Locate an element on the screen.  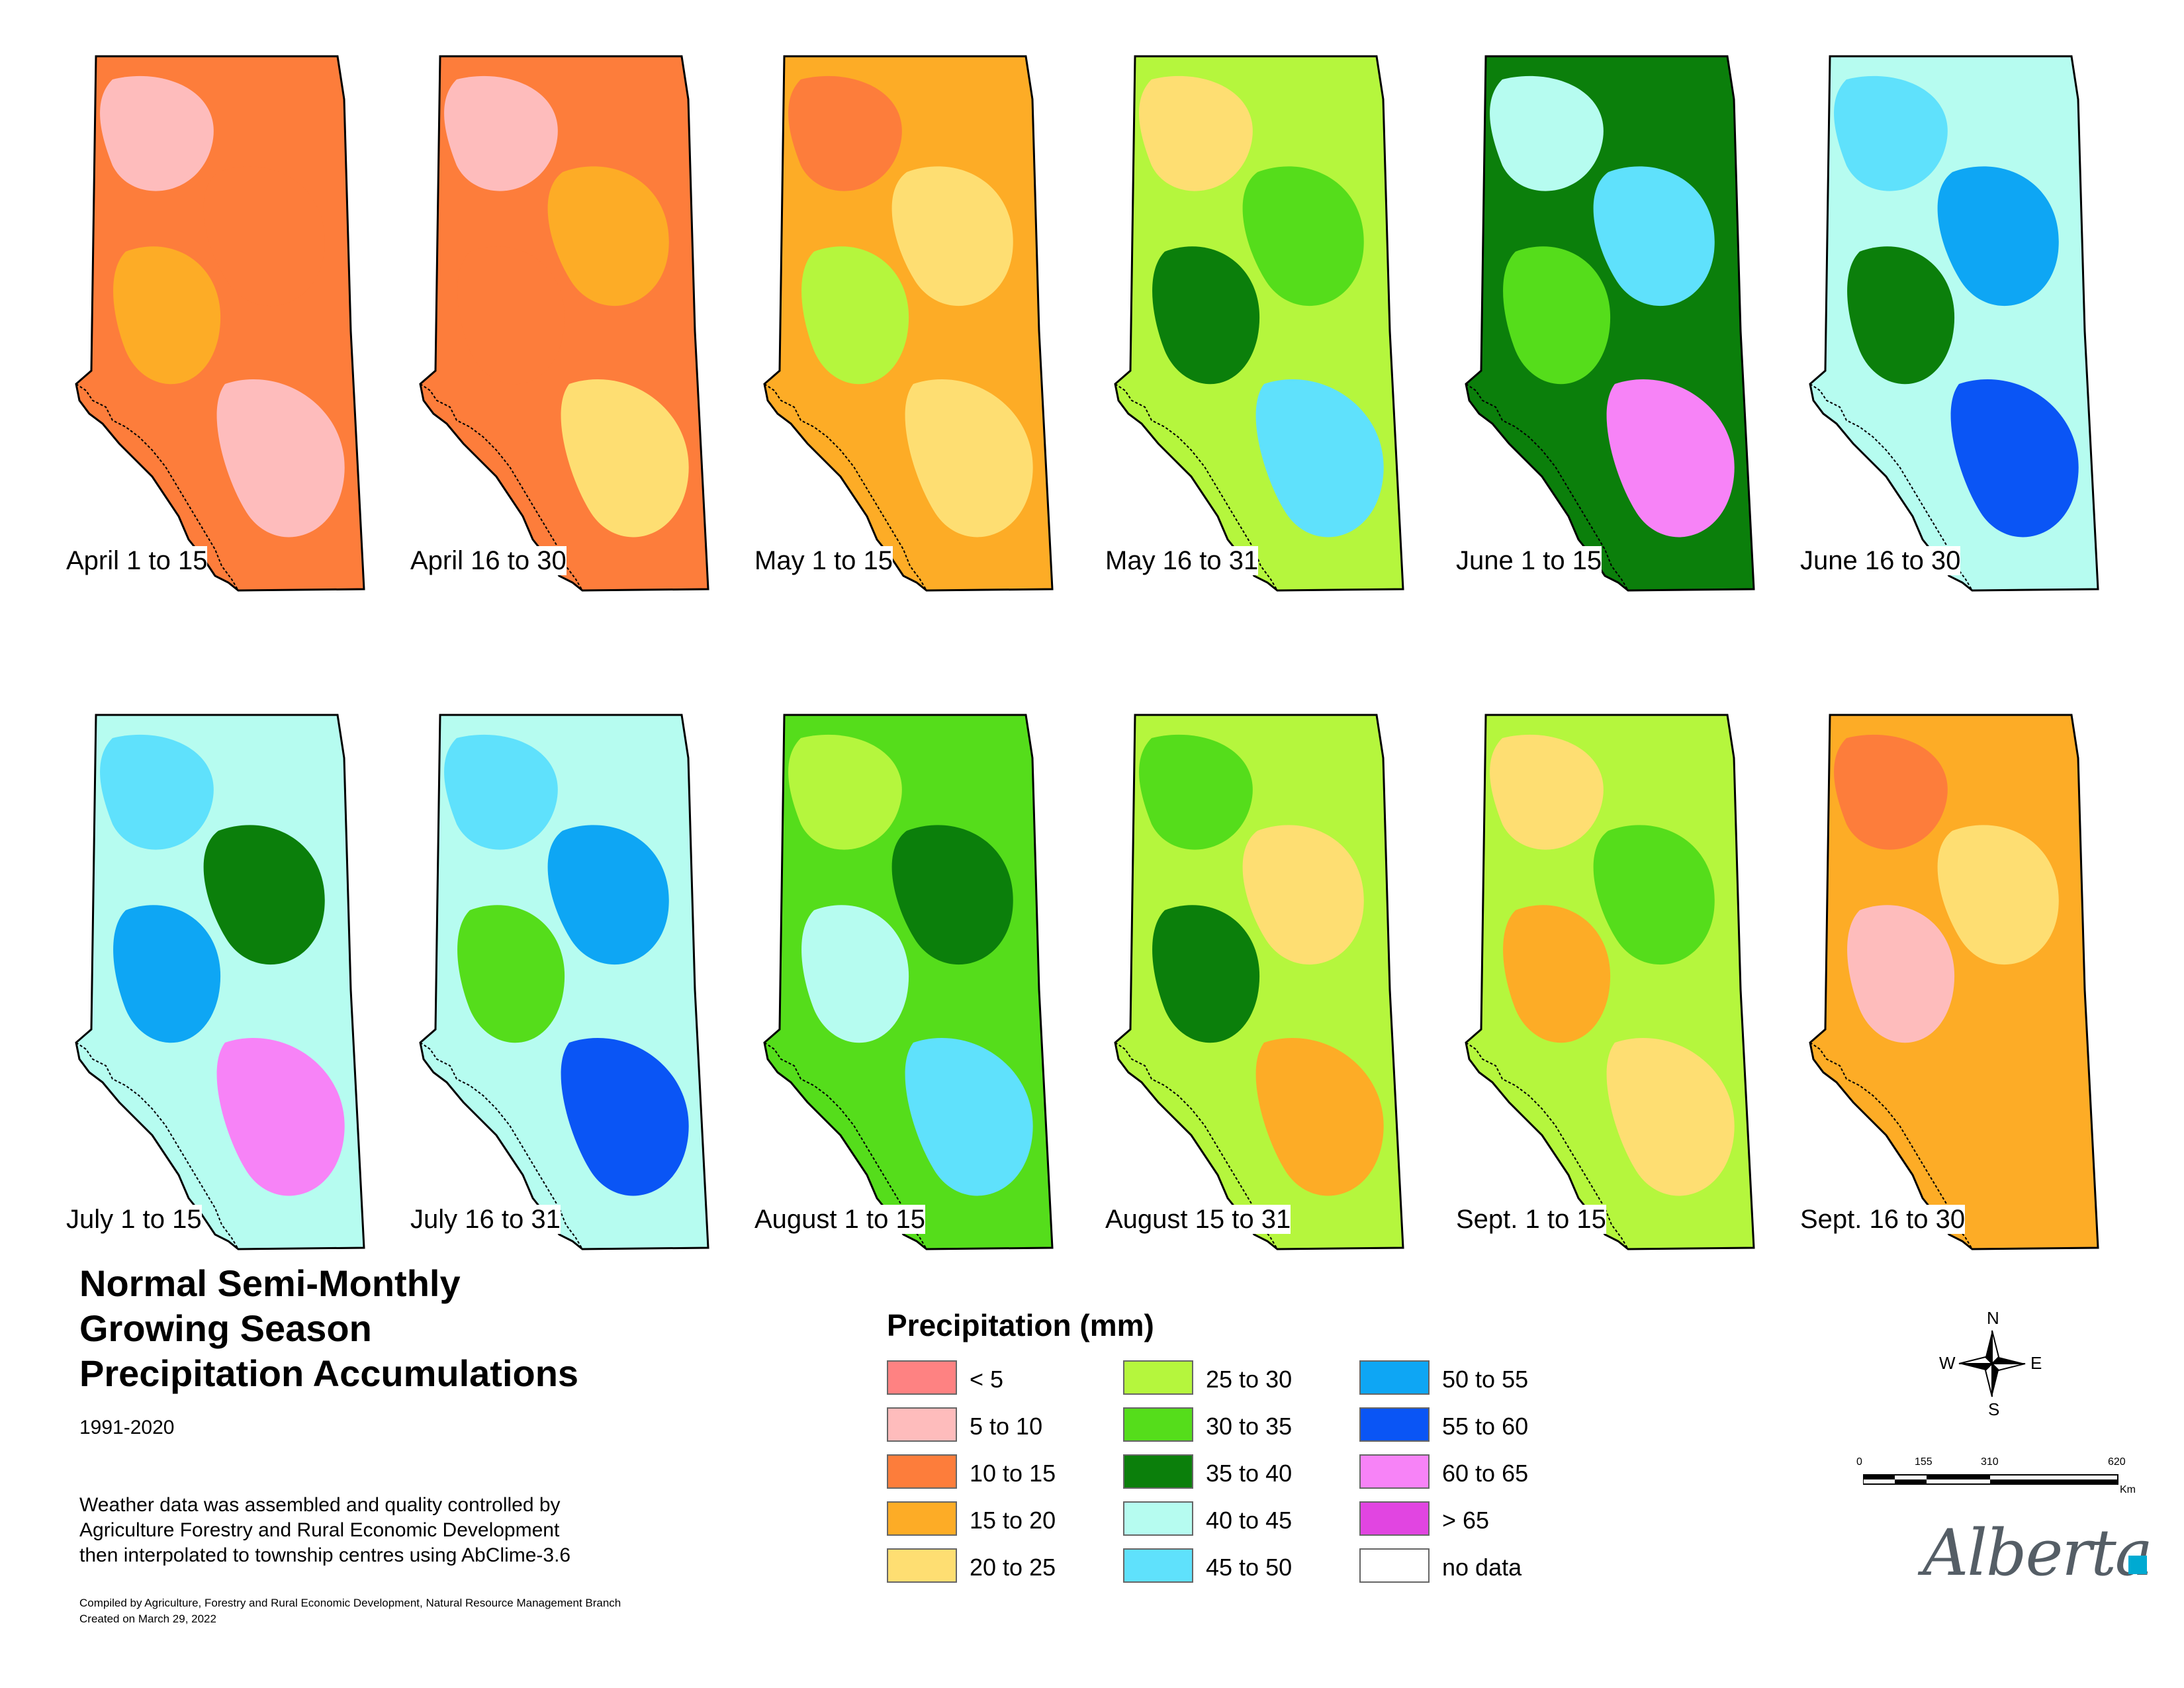
map-panel: August 15 to 31 is located at coordinates (1293, 983).